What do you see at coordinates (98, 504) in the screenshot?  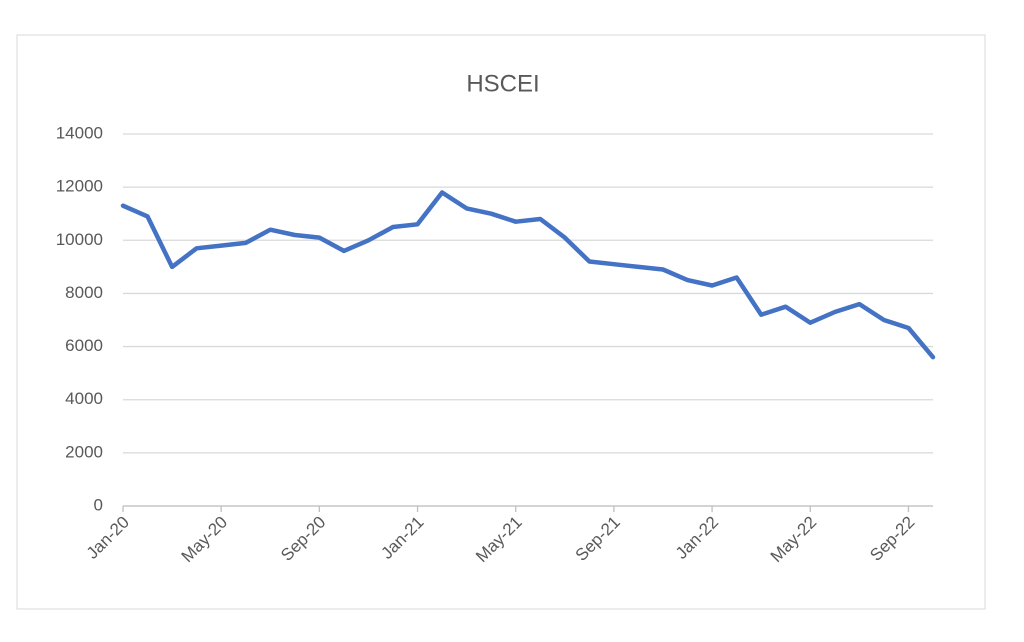 I see `y-tick-label: 0` at bounding box center [98, 504].